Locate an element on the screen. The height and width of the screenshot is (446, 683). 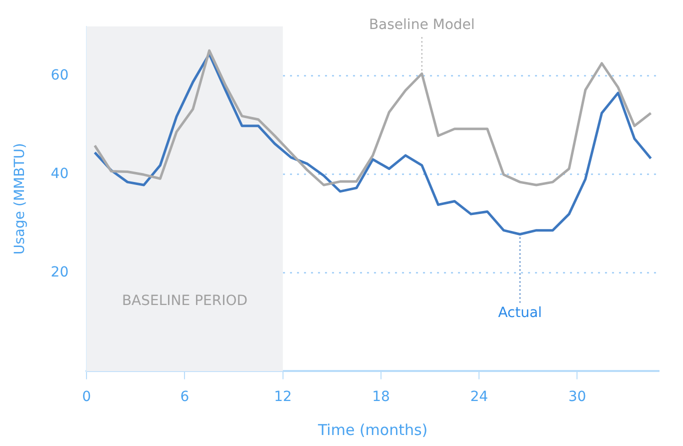
y-tick-label: 20 is located at coordinates (59, 272).